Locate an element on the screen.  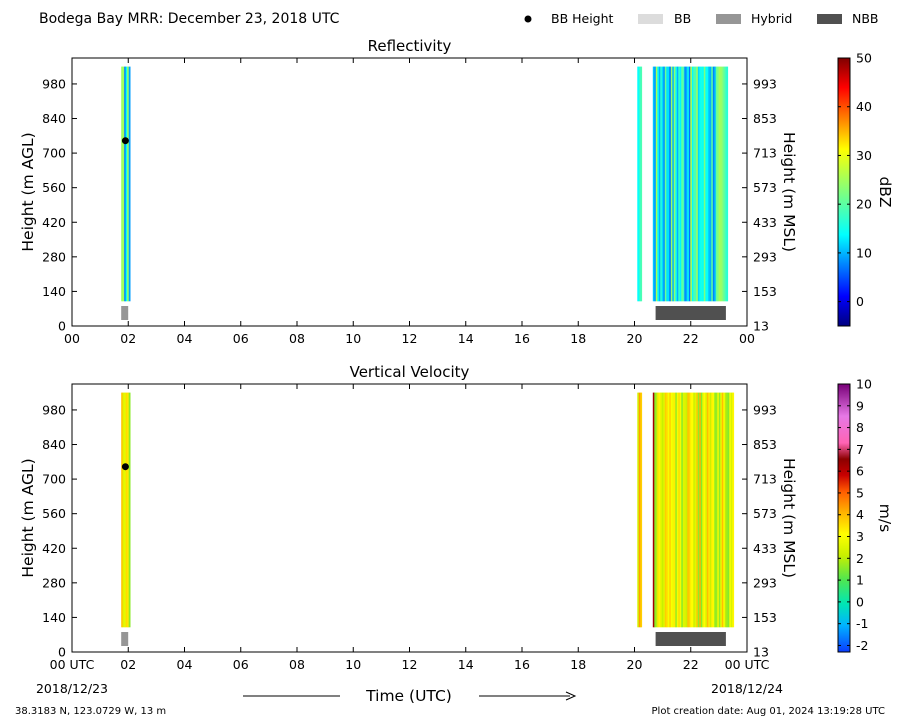
y-tick-label: 700 is located at coordinates (54, 479).